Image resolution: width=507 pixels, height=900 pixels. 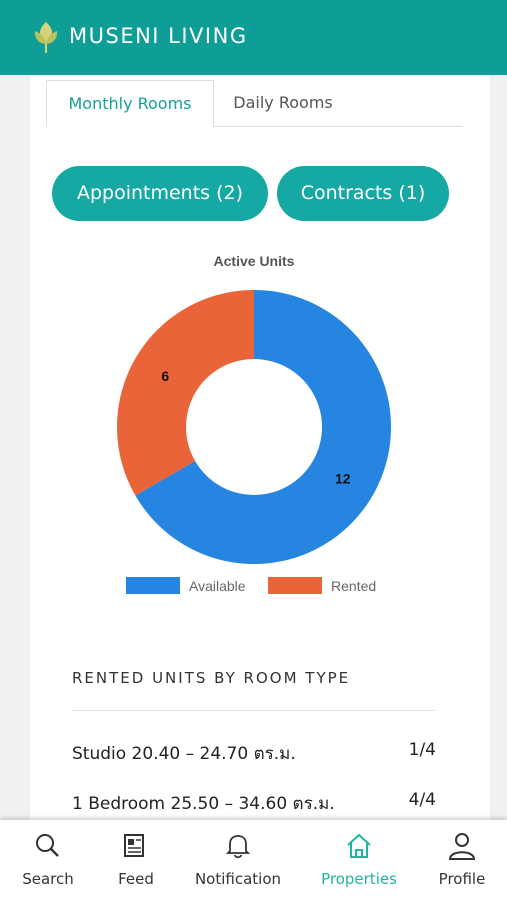 What do you see at coordinates (422, 800) in the screenshot?
I see `row-value: 4/4` at bounding box center [422, 800].